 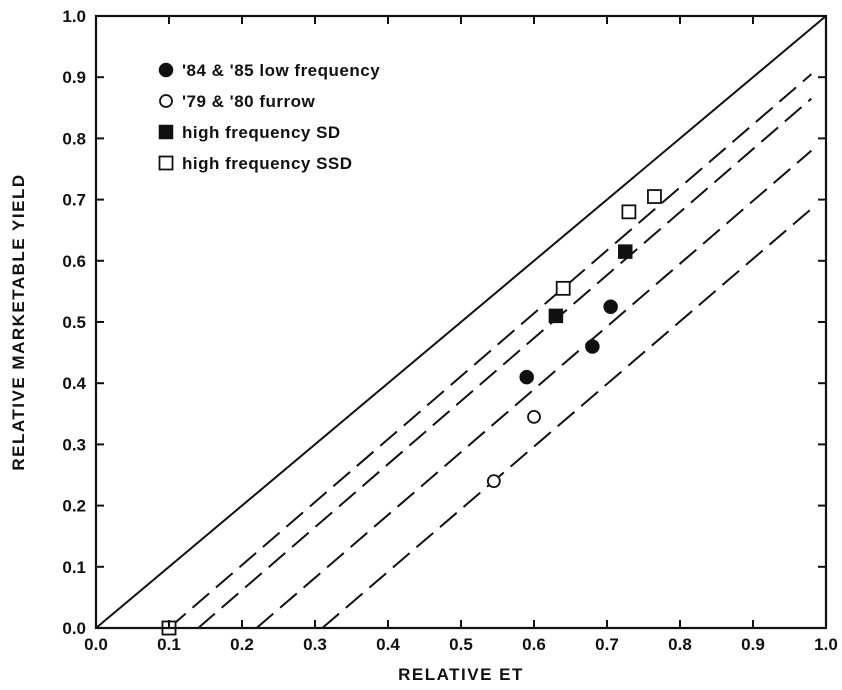 What do you see at coordinates (249, 101) in the screenshot?
I see `legend-label: '79 & '80 furrow` at bounding box center [249, 101].